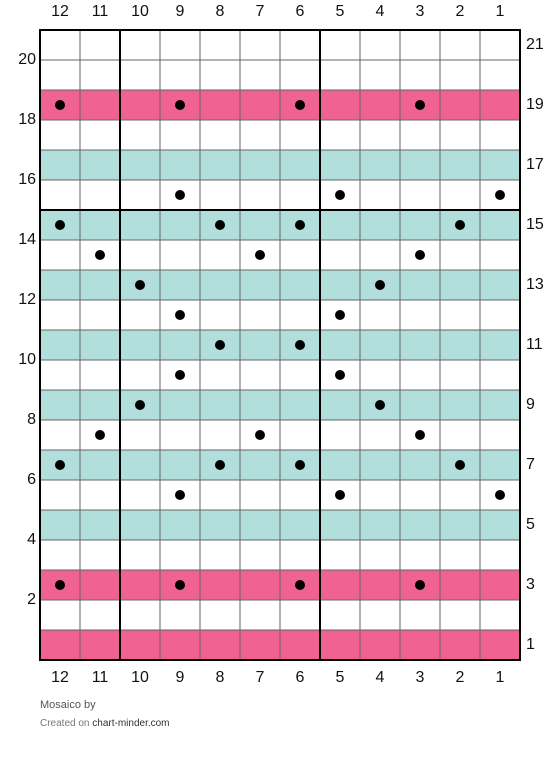  I want to click on row-label: 10, so click(27, 359).